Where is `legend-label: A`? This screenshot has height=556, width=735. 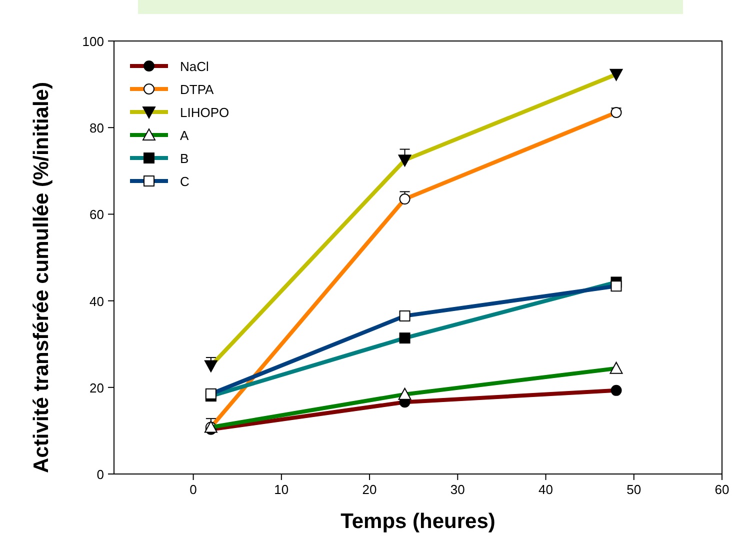 legend-label: A is located at coordinates (184, 135).